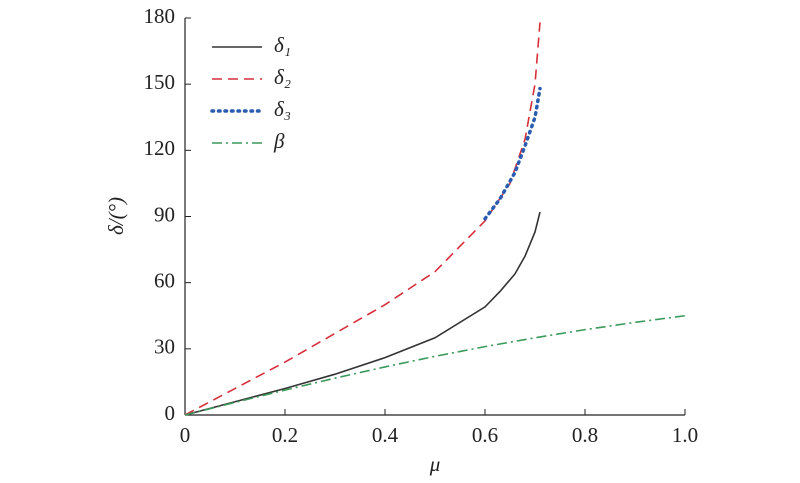  What do you see at coordinates (585, 435) in the screenshot?
I see `x-tick-label: 0.8` at bounding box center [585, 435].